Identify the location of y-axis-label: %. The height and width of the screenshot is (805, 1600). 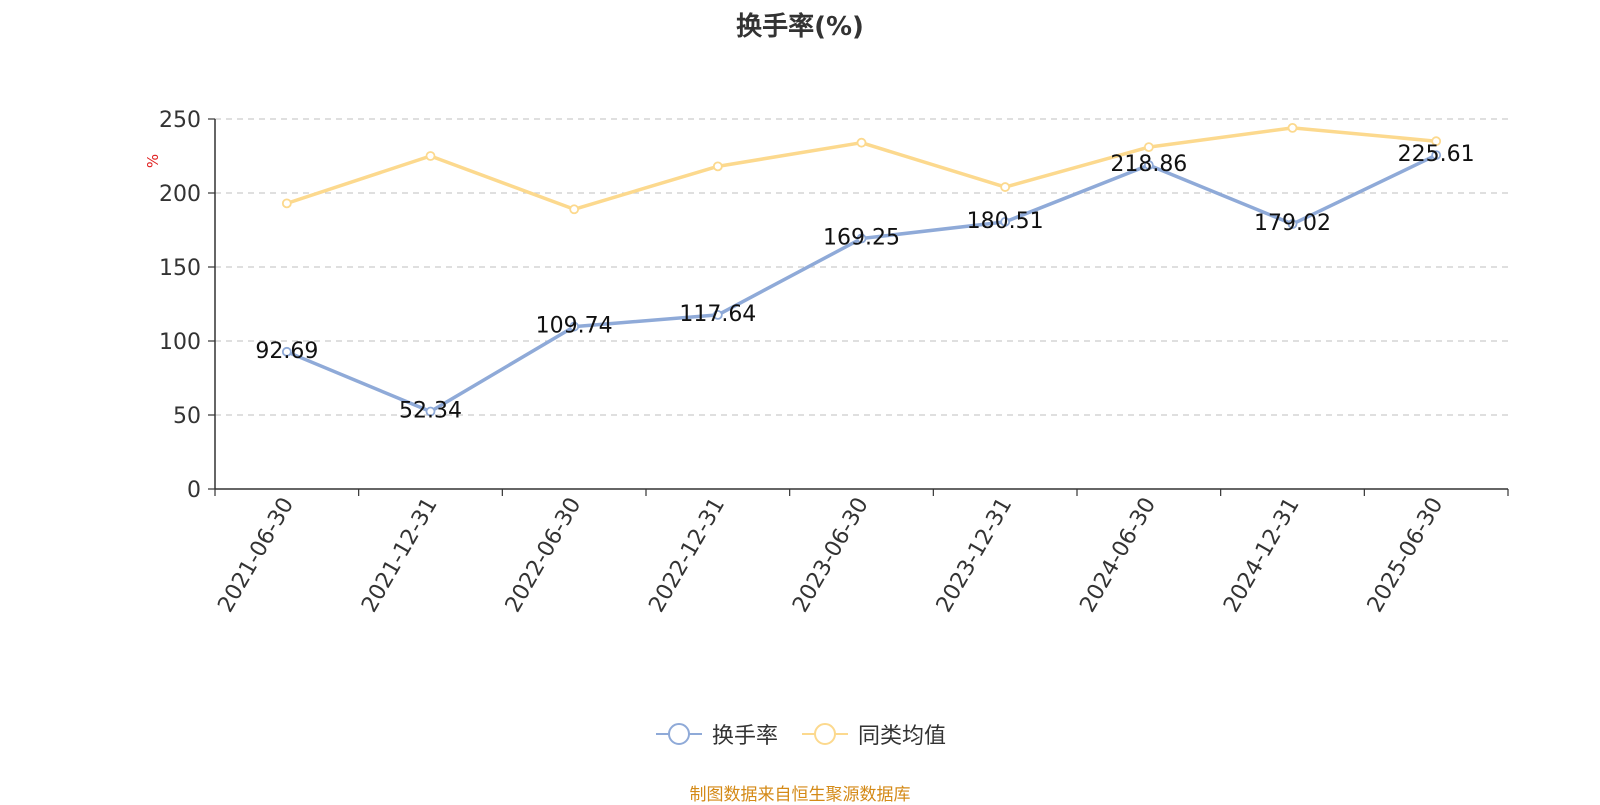
(153, 161).